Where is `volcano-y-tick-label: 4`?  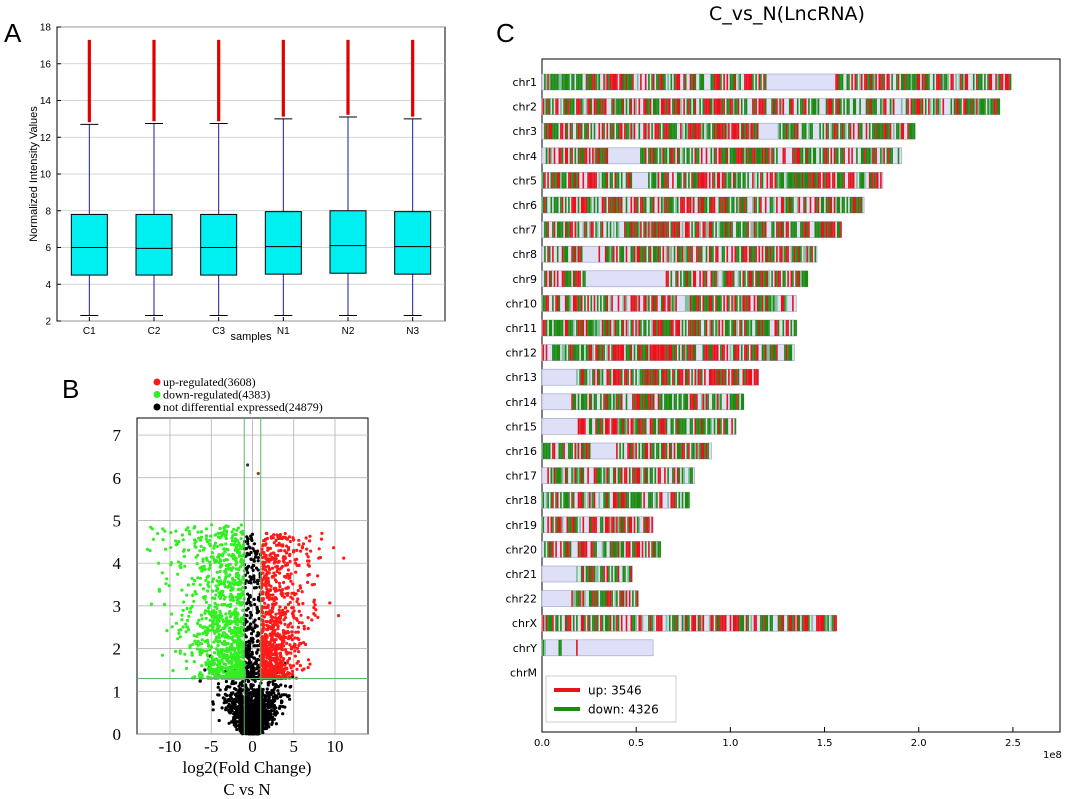
volcano-y-tick-label: 4 is located at coordinates (117, 563).